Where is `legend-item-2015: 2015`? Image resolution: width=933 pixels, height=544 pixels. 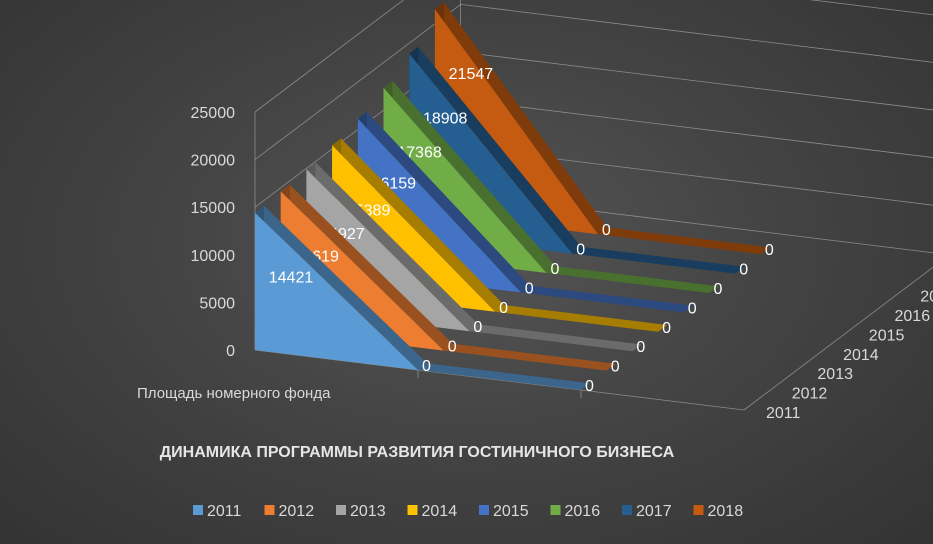
legend-item-2015: 2015 is located at coordinates (504, 511).